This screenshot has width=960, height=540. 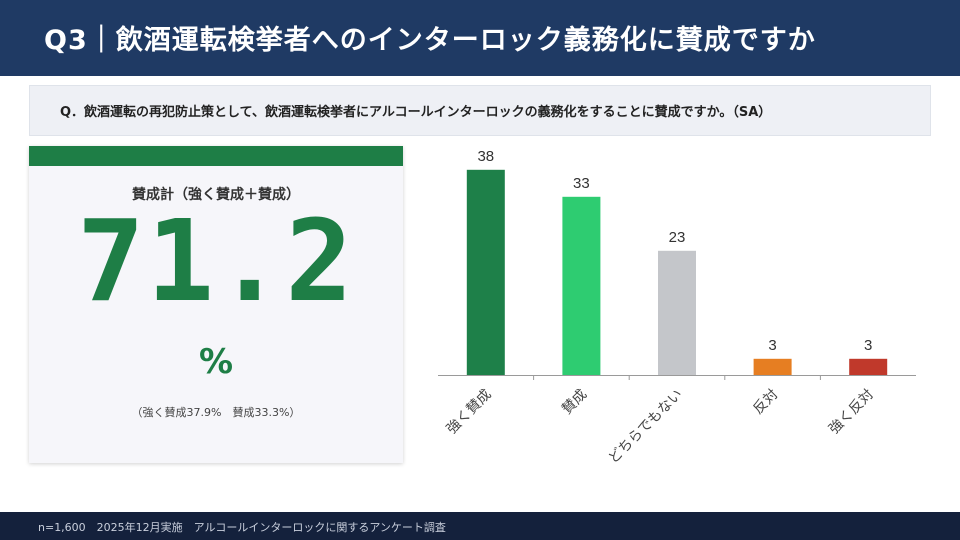 What do you see at coordinates (765, 402) in the screenshot?
I see `x-tick-label-3: 反対` at bounding box center [765, 402].